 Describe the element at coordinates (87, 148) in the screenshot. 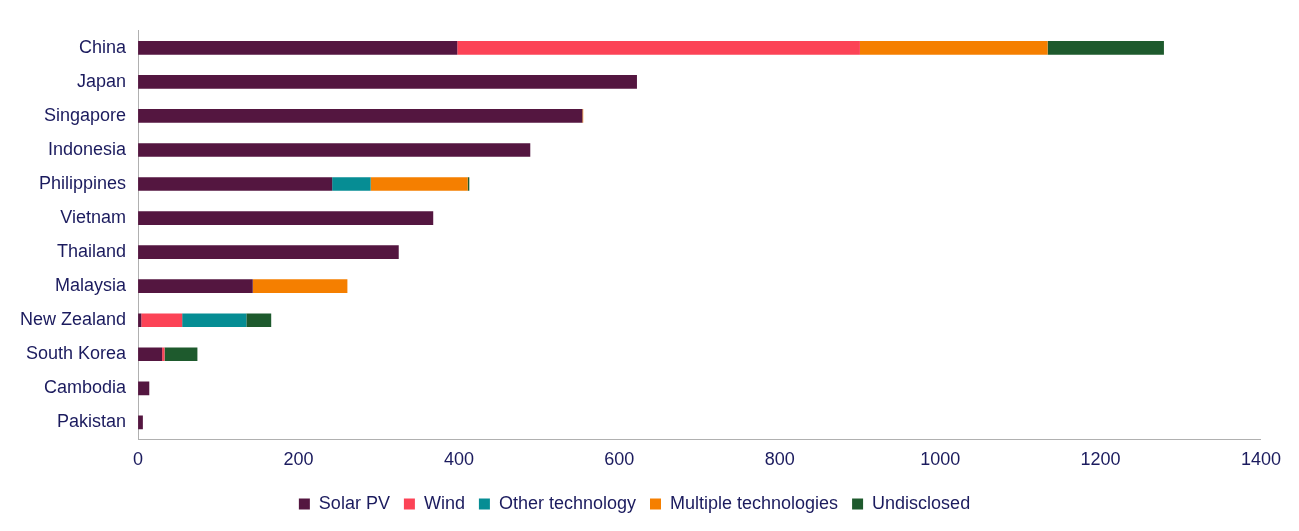

I see `y-tick-label: Indonesia` at that location.